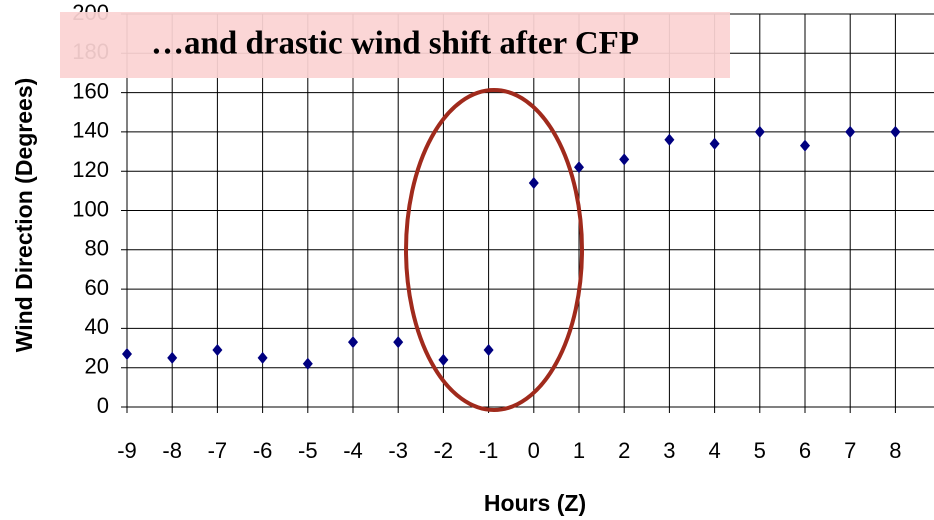  Describe the element at coordinates (398, 450) in the screenshot. I see `x-tick-label: -3` at that location.